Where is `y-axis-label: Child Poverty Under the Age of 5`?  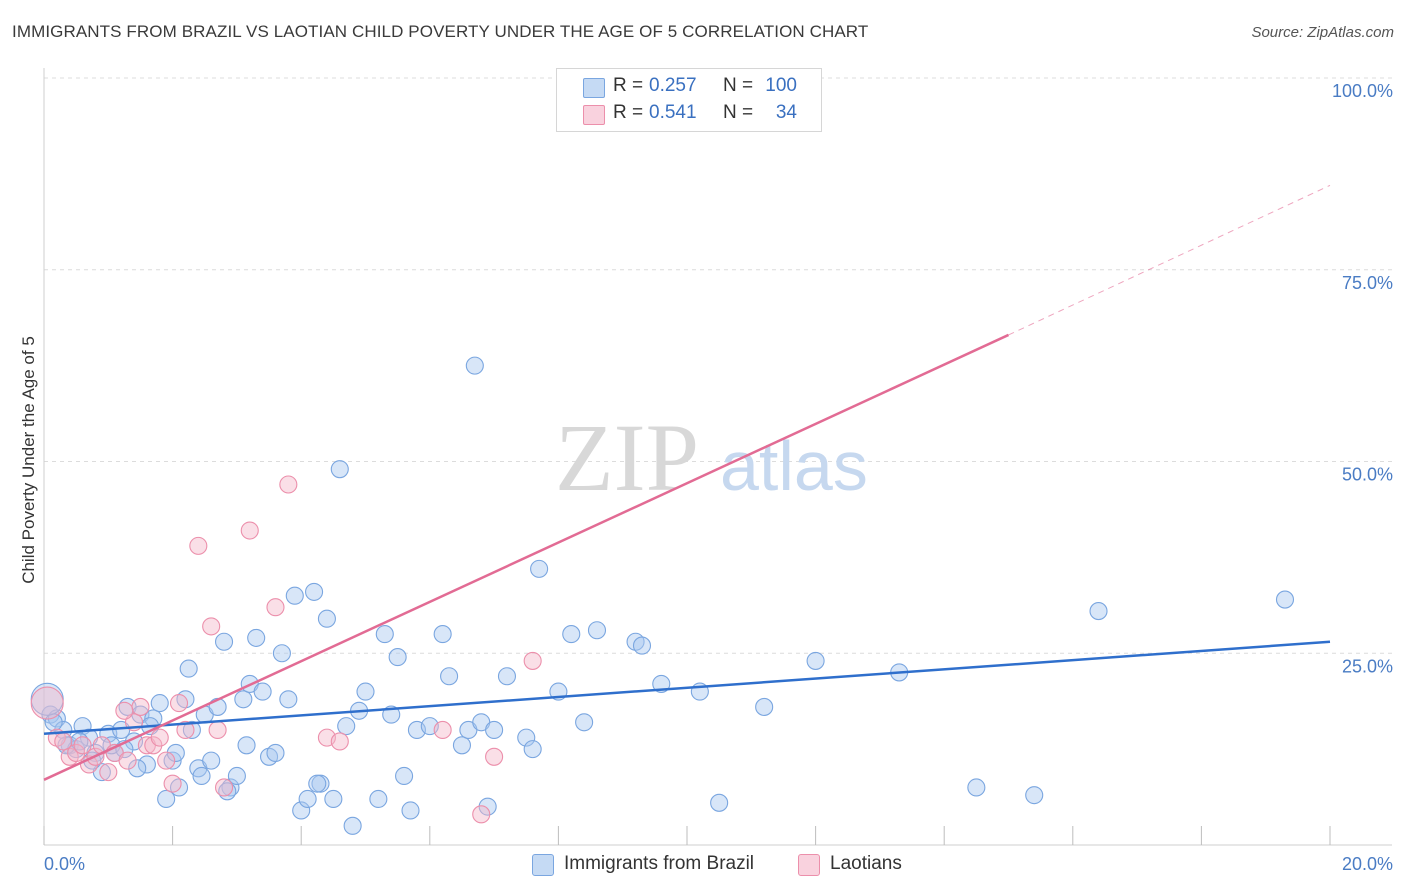 y-axis-label: Child Poverty Under the Age of 5 is located at coordinates (28, 460).